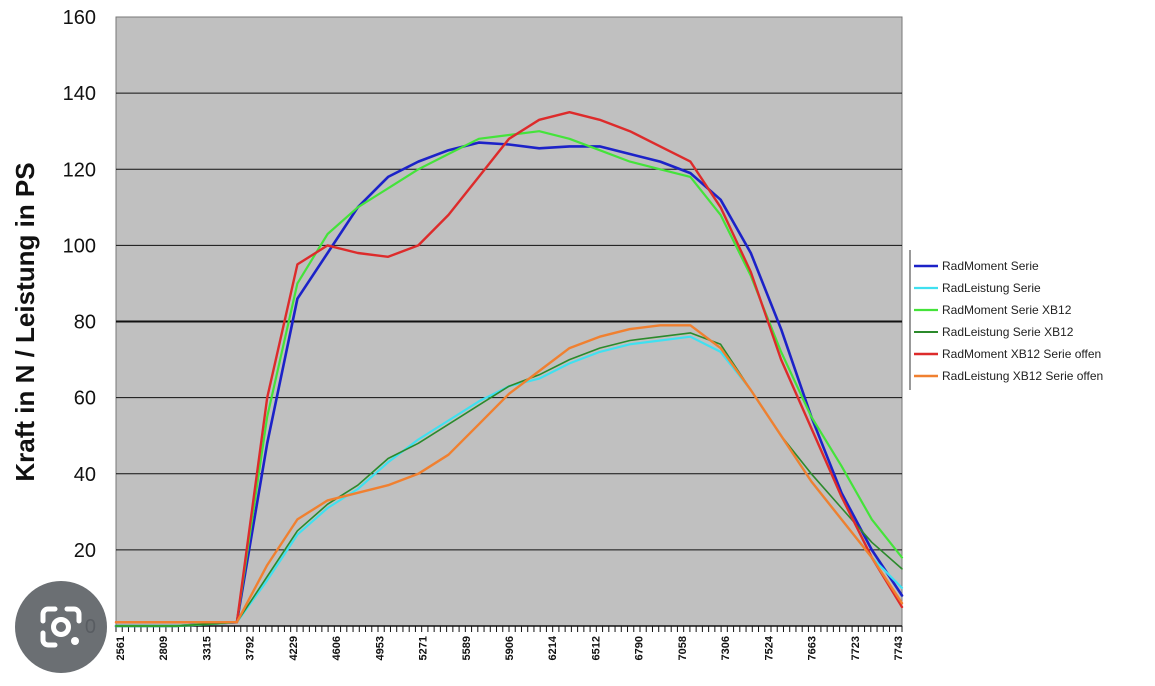  Describe the element at coordinates (991, 288) in the screenshot. I see `legend-entry: RadLeistung Serie` at that location.